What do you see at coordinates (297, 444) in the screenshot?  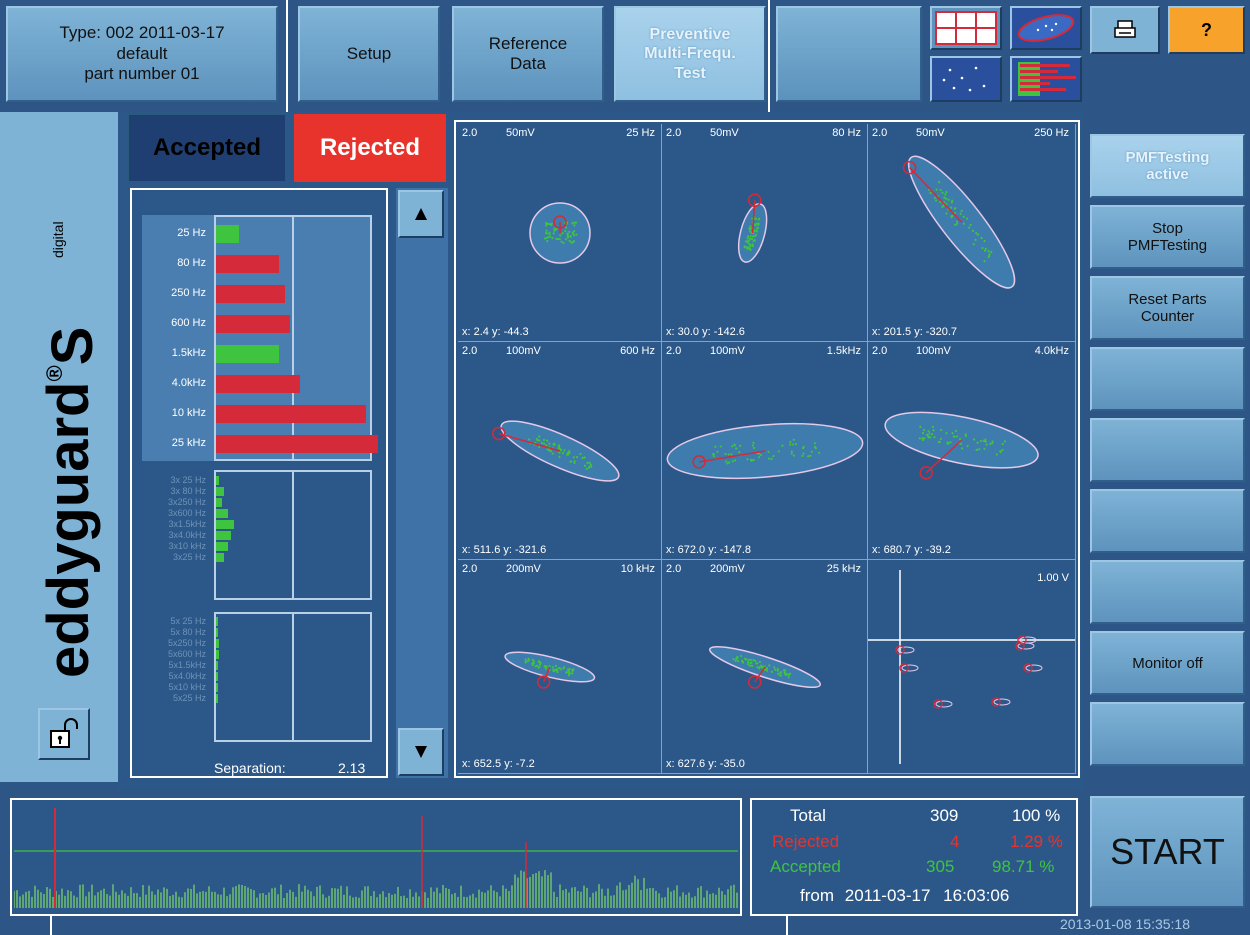 I see `frequency-bar` at bounding box center [297, 444].